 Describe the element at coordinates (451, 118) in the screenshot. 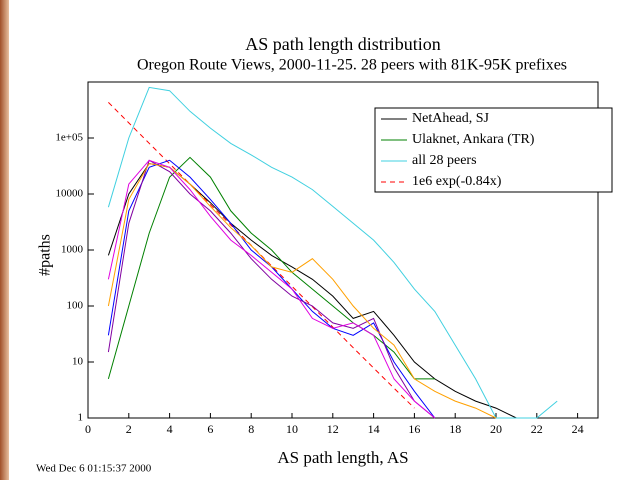

I see `legend-label: NetAhead, SJ` at that location.